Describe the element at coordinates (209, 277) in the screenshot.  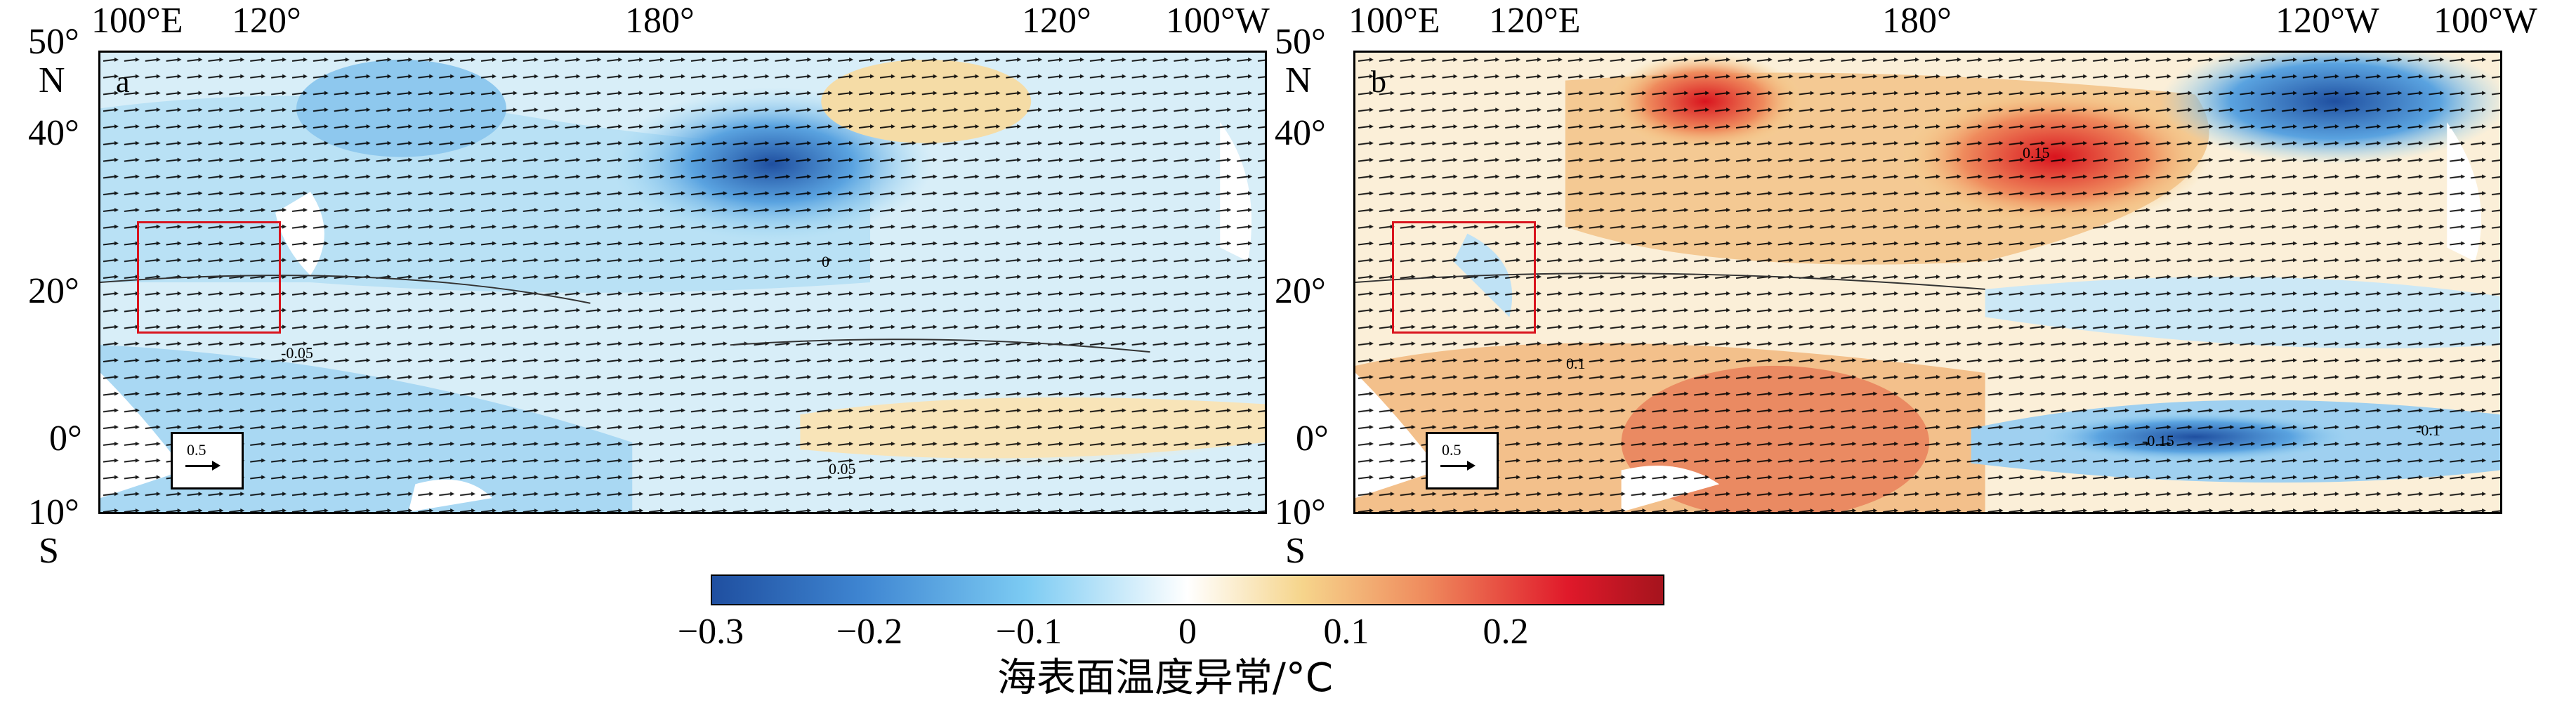
I see `study-region-box-a` at that location.